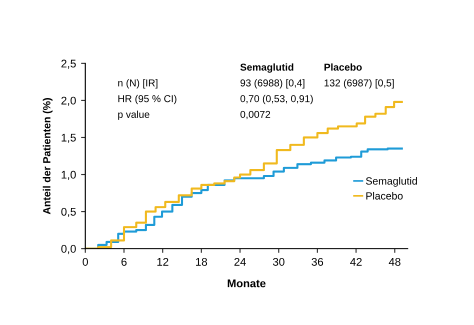  Describe the element at coordinates (255, 115) in the screenshot. I see `annotation: 0,0072` at that location.